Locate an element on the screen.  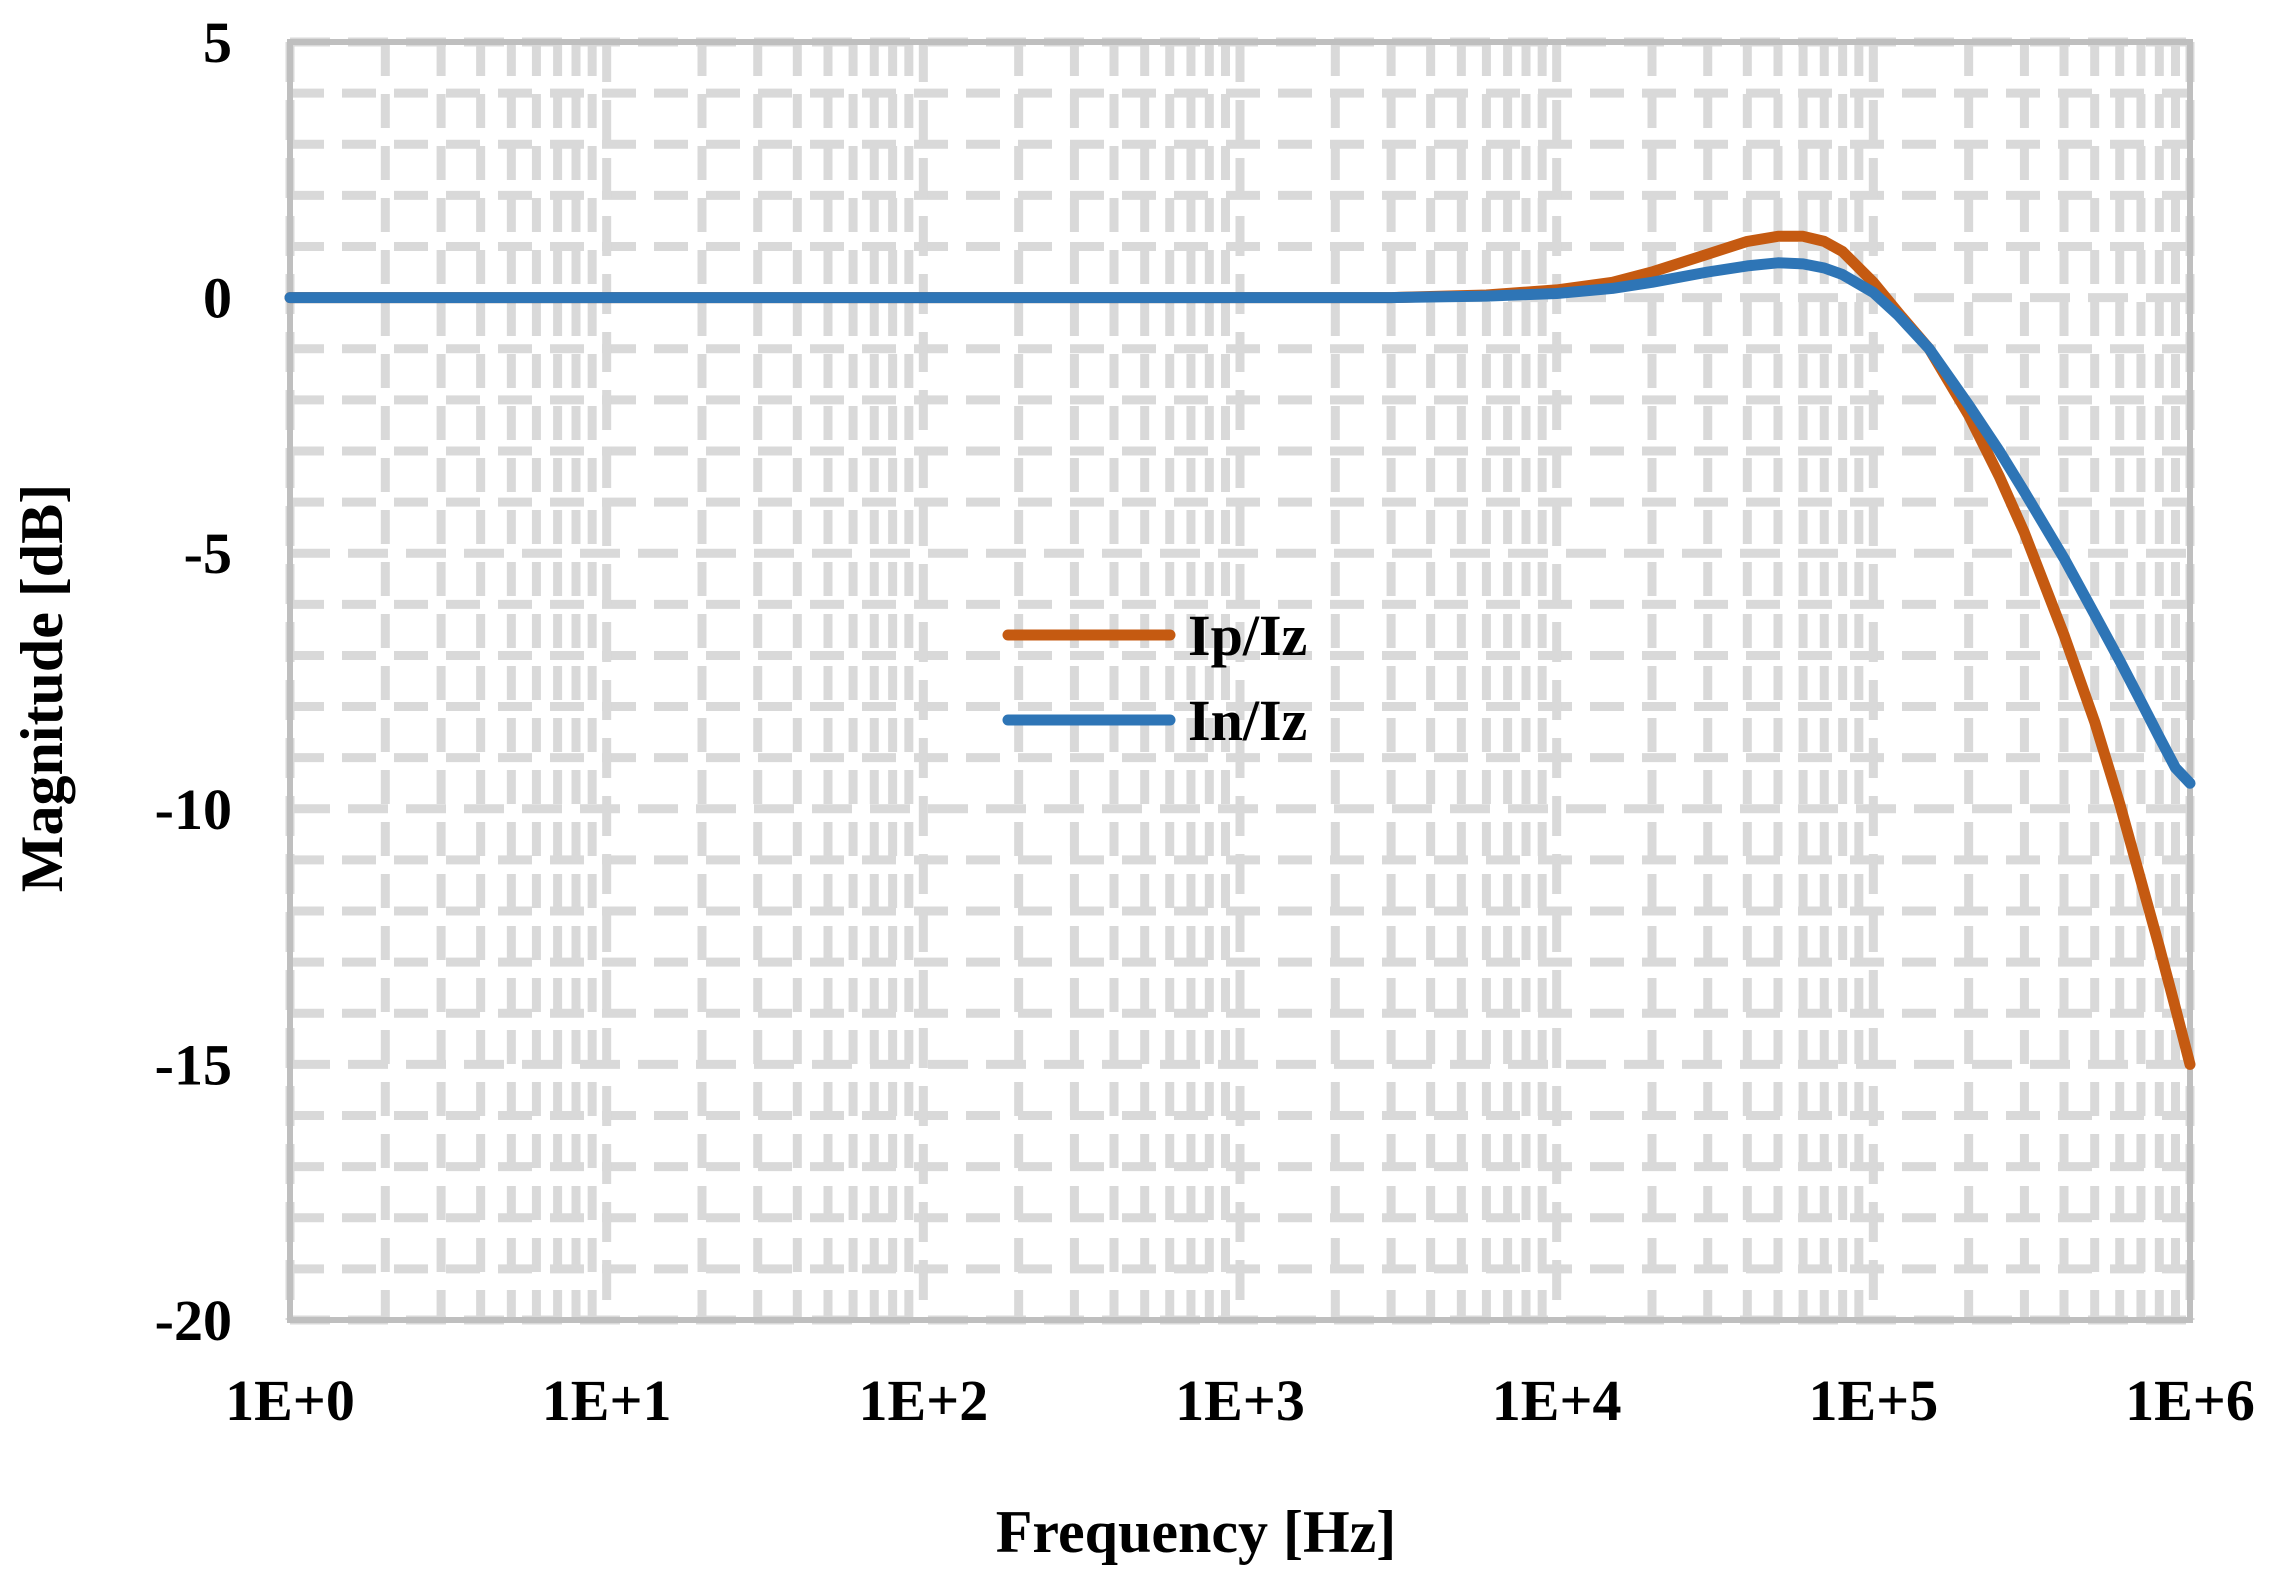
y-axis-tick-labels: 5 0 -5 -10 -15 -20 is located at coordinates (193, 681).